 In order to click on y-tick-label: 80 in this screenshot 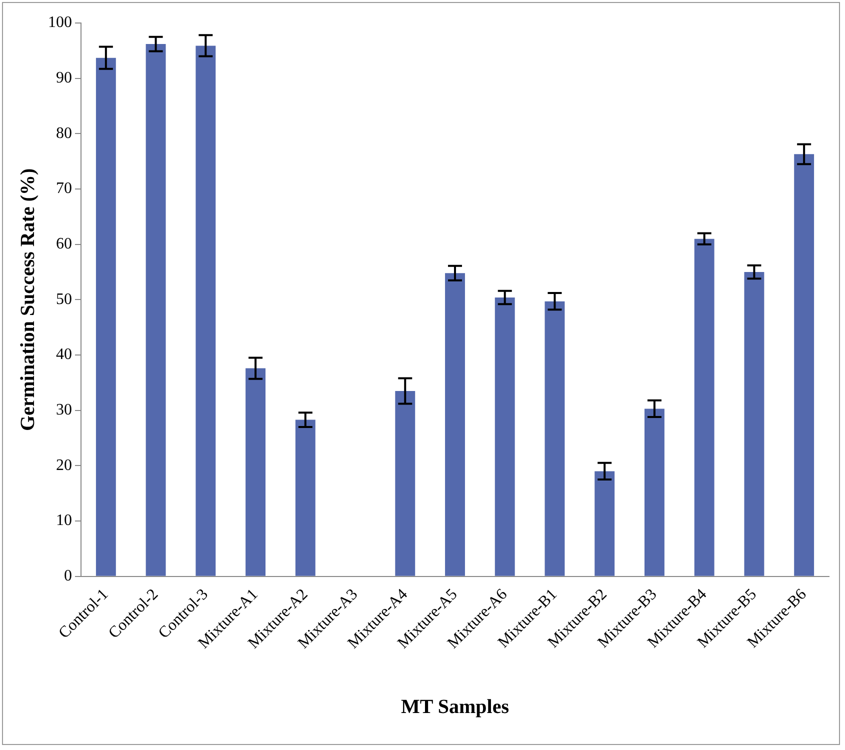, I will do `click(64, 133)`.